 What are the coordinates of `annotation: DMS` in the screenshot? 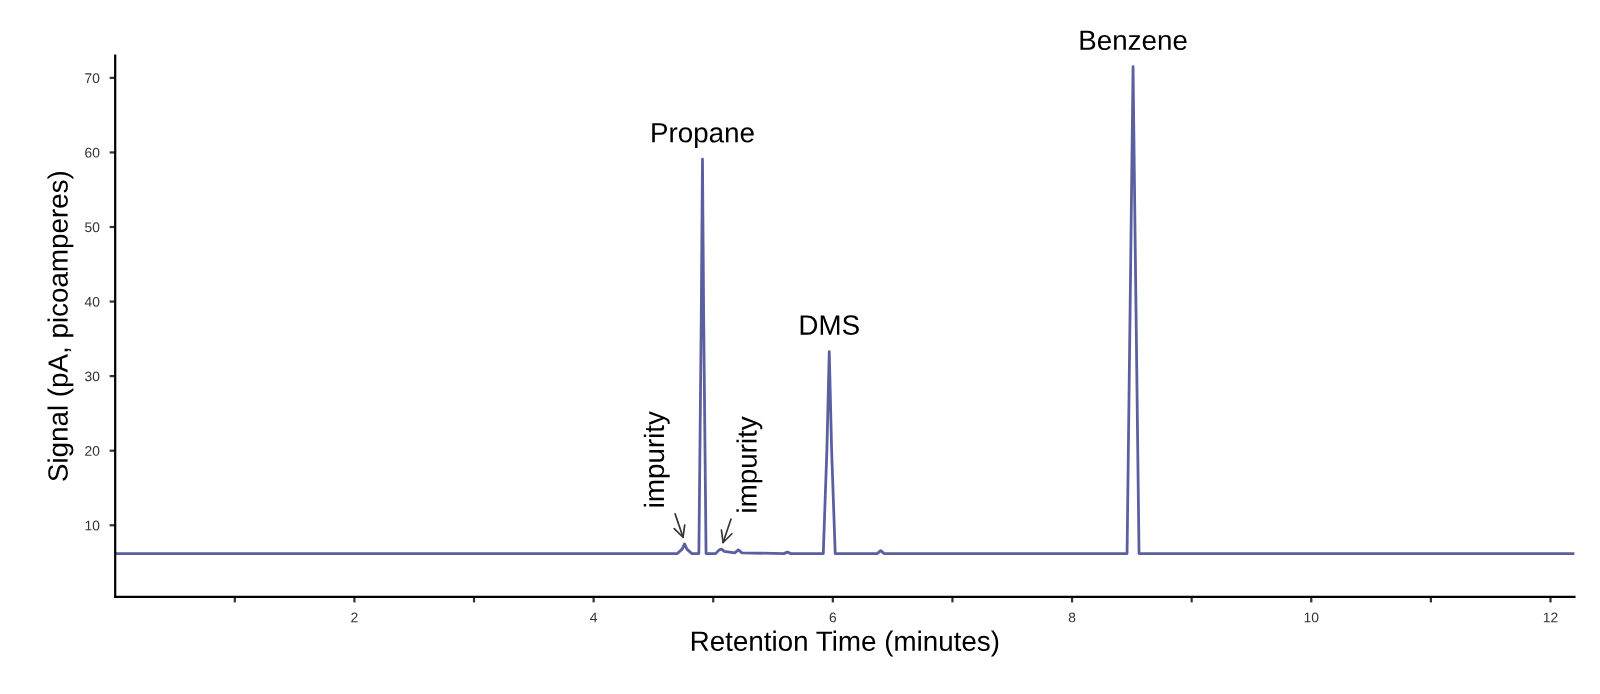 It's located at (829, 325).